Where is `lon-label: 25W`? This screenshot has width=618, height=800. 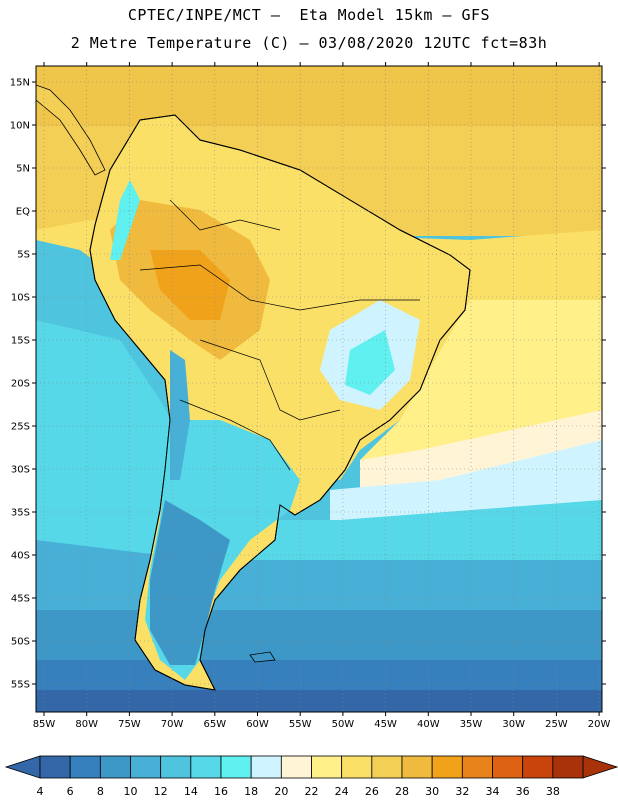 lon-label: 25W is located at coordinates (556, 724).